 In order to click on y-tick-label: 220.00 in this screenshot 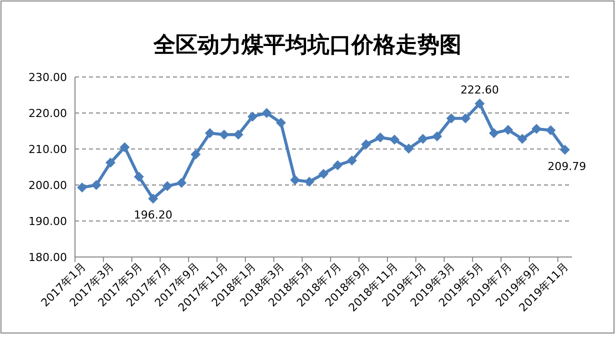, I will do `click(47, 113)`.